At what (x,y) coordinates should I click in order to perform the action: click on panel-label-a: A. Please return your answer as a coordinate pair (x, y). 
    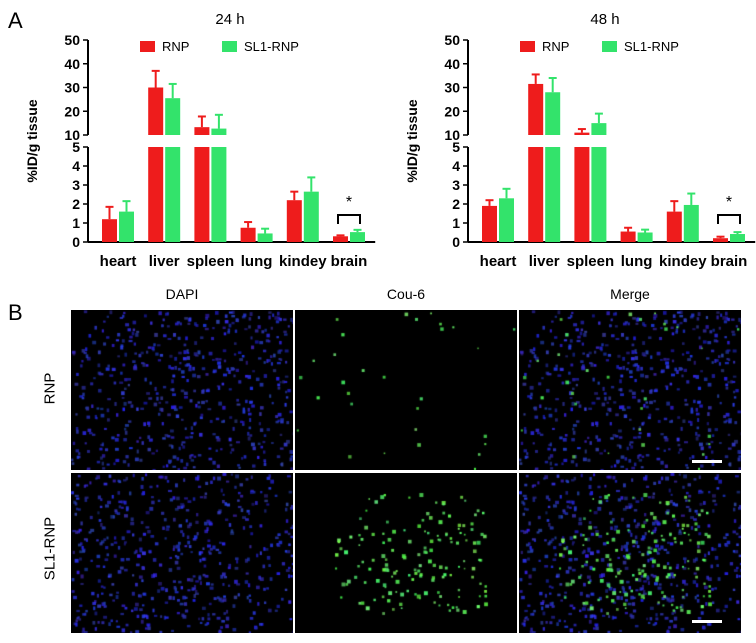
    Looking at the image, I should click on (15, 20).